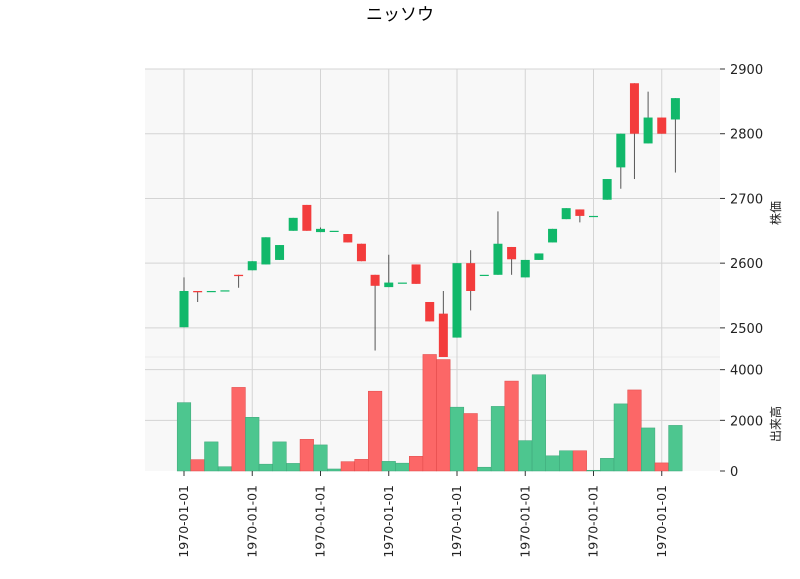  Describe the element at coordinates (746, 421) in the screenshot. I see `volume-ytick-label: 2000` at that location.